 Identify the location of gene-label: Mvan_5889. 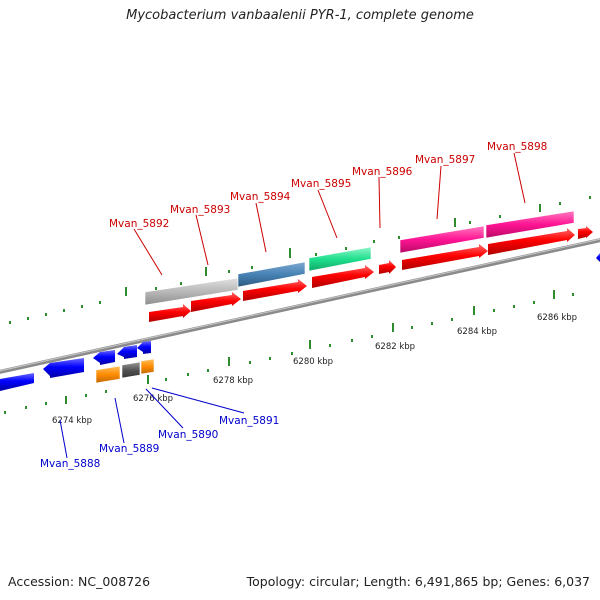
(129, 449).